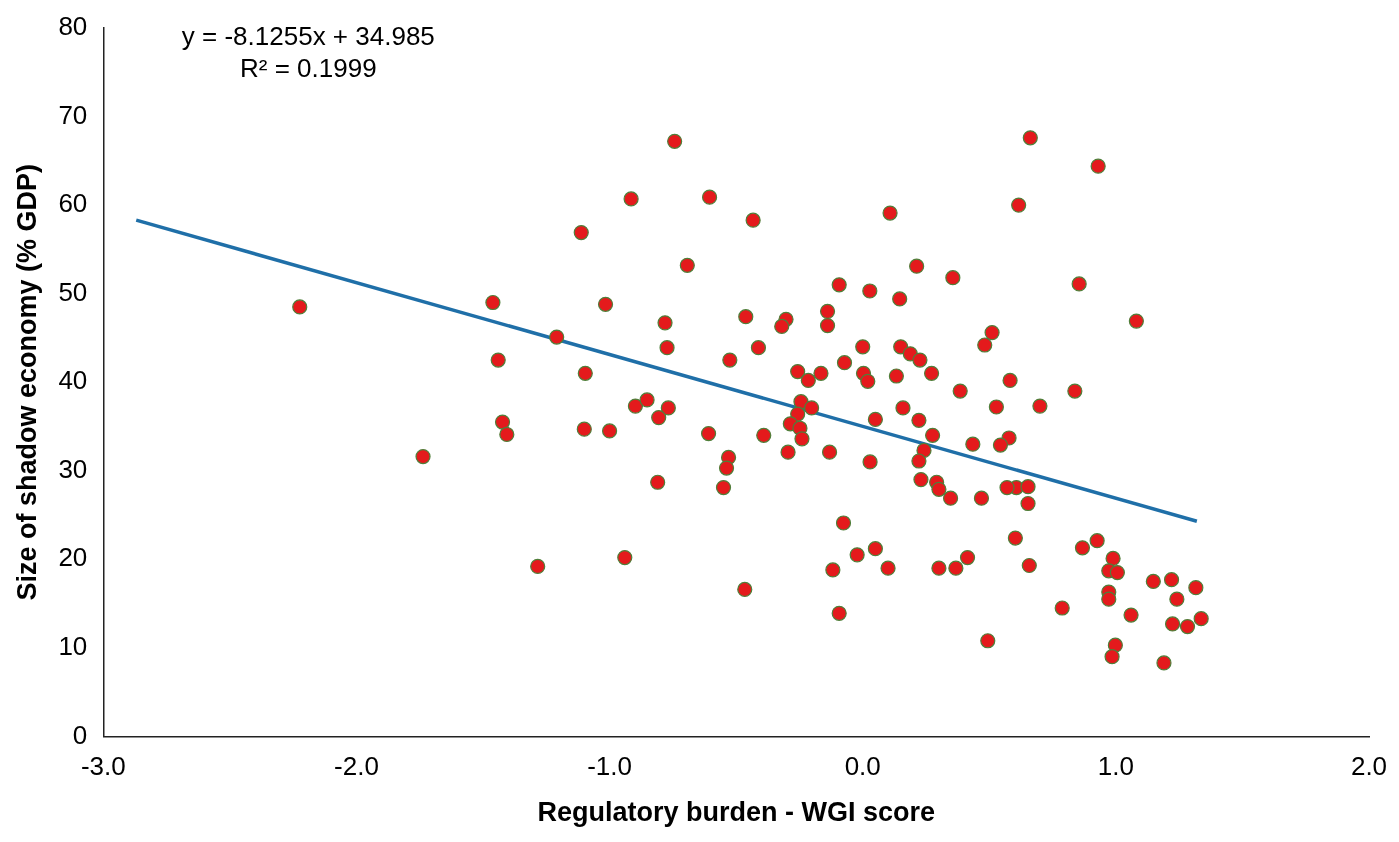 This screenshot has width=1399, height=842. I want to click on x-tick-label: 2.0, so click(1369, 766).